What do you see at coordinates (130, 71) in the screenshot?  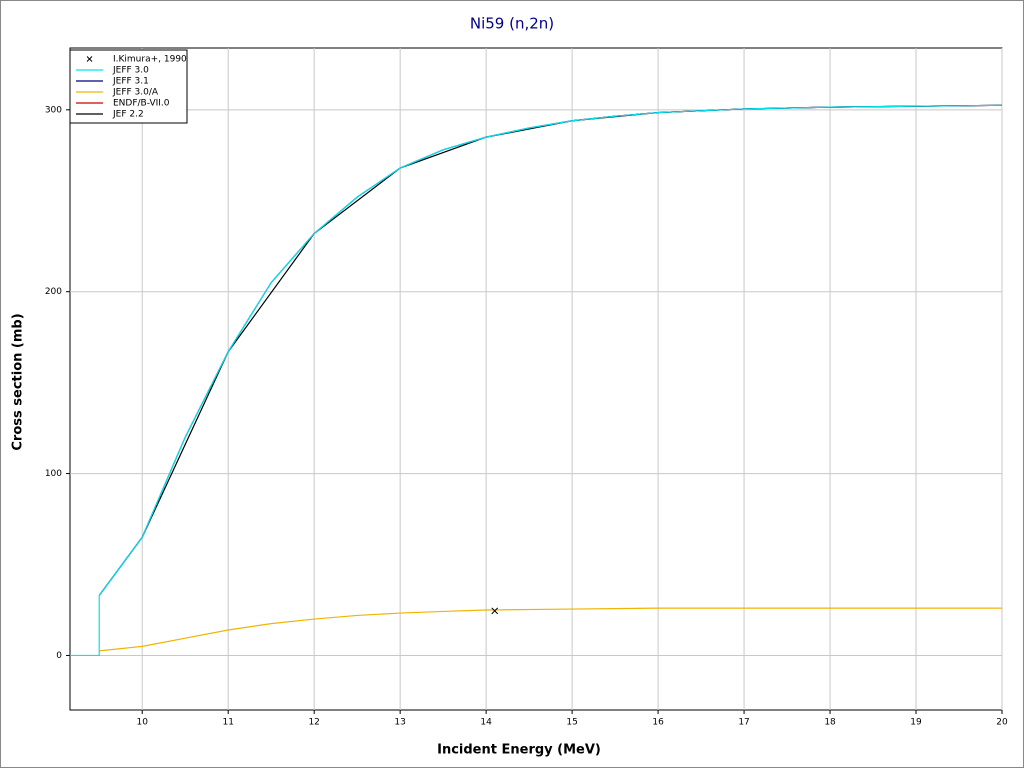 I see `legend-label: JEFF 3.0` at bounding box center [130, 71].